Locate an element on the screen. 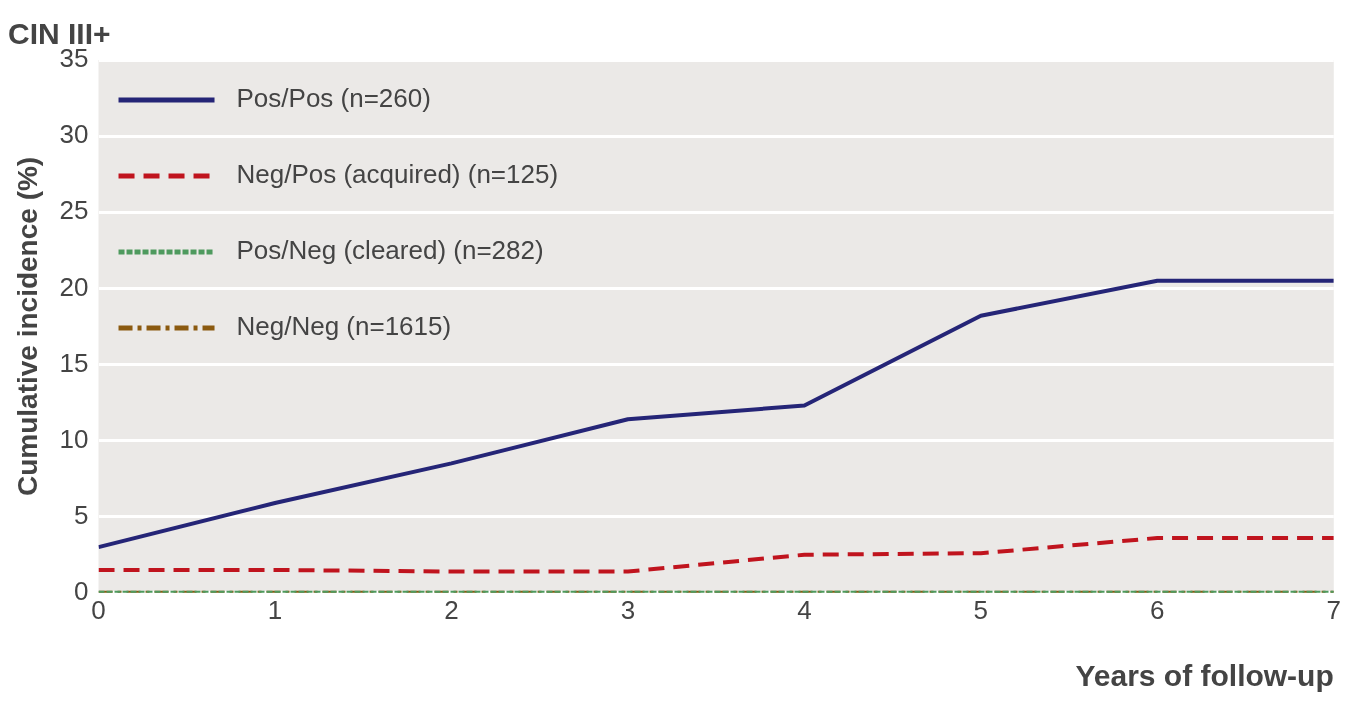  x-tick-label: 1 is located at coordinates (275, 609).